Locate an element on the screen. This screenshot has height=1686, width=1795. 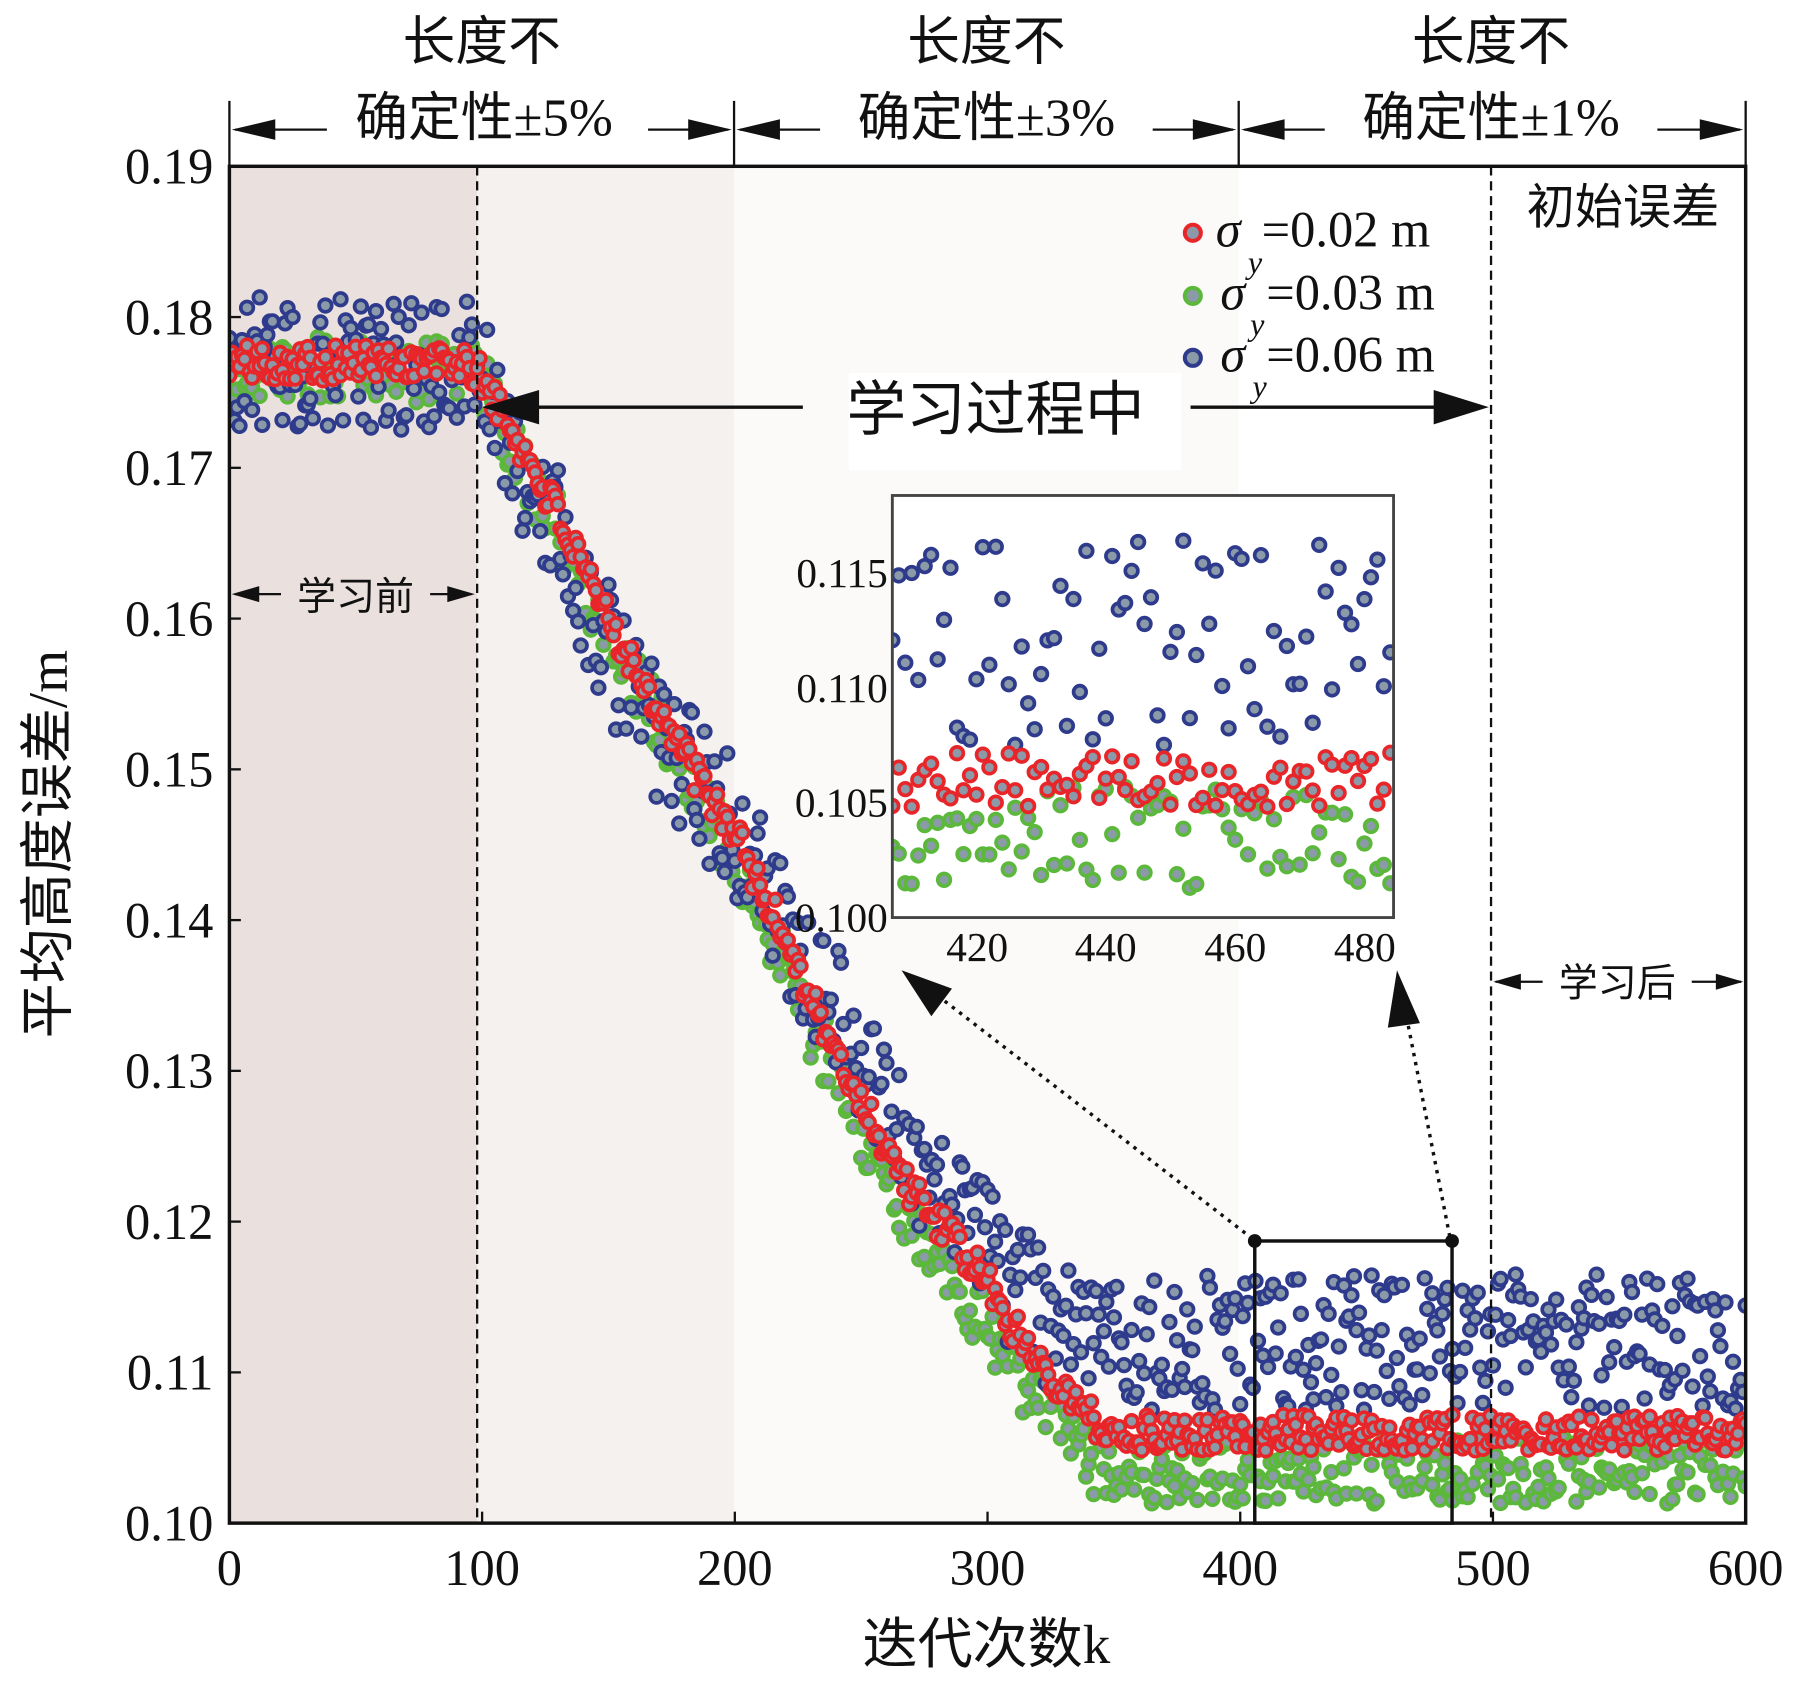
inset-xtick: 440 is located at coordinates (1106, 947).